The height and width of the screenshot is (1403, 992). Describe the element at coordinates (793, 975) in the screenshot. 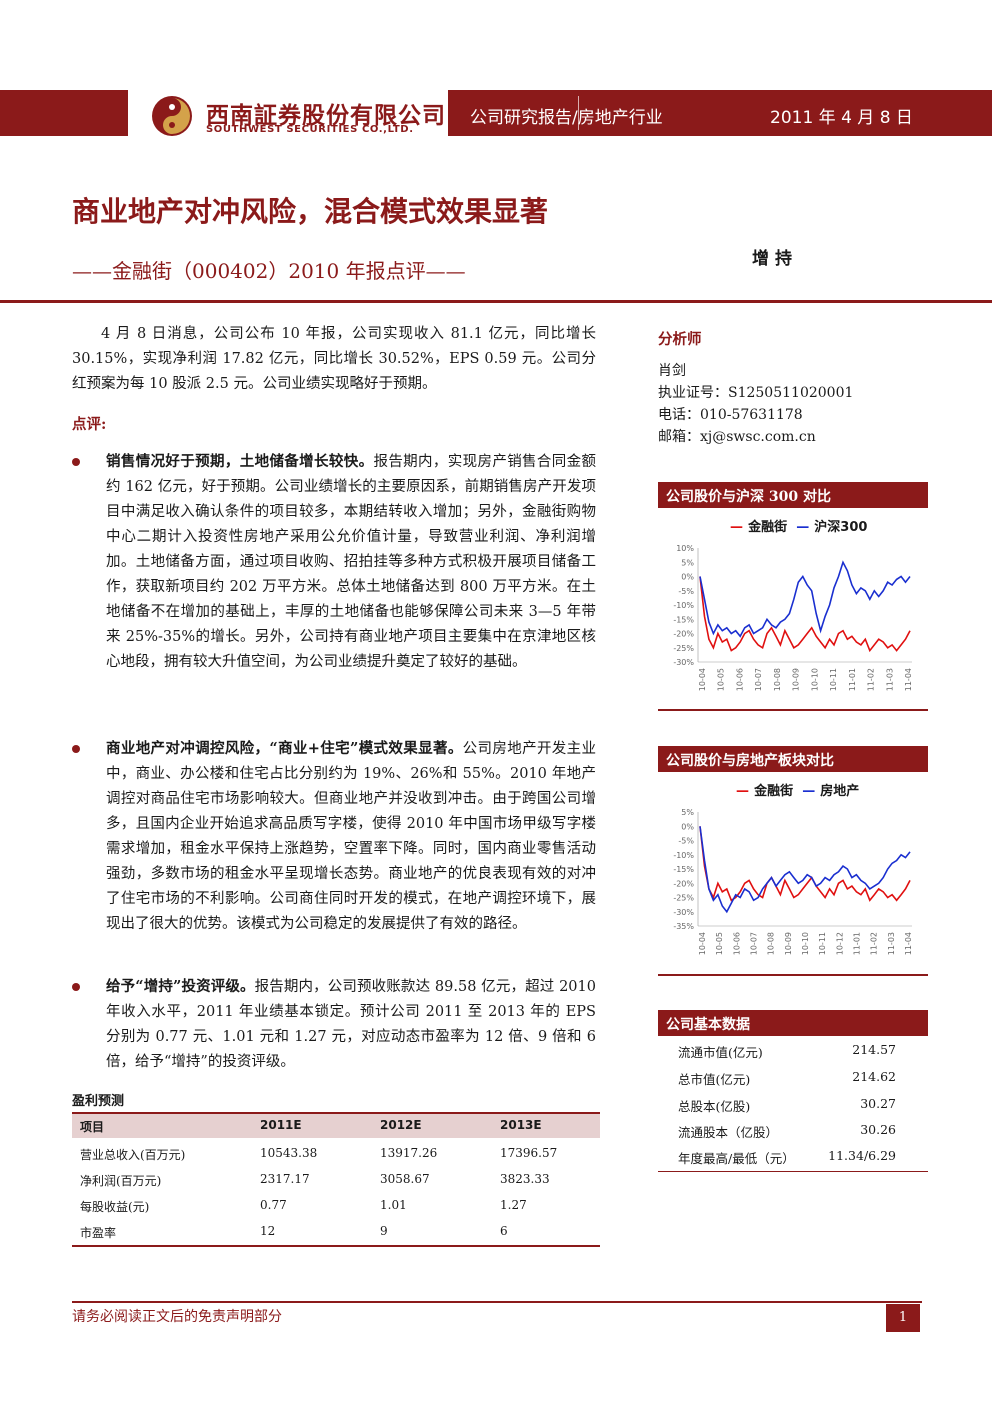

I see `chart2-bottom-rule` at that location.